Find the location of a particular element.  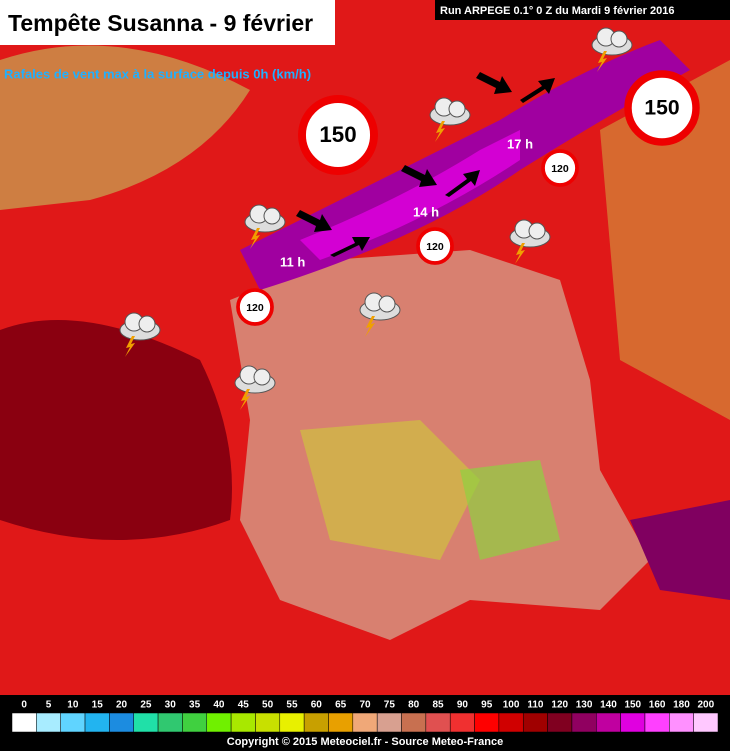

arrows is located at coordinates (425, 164).